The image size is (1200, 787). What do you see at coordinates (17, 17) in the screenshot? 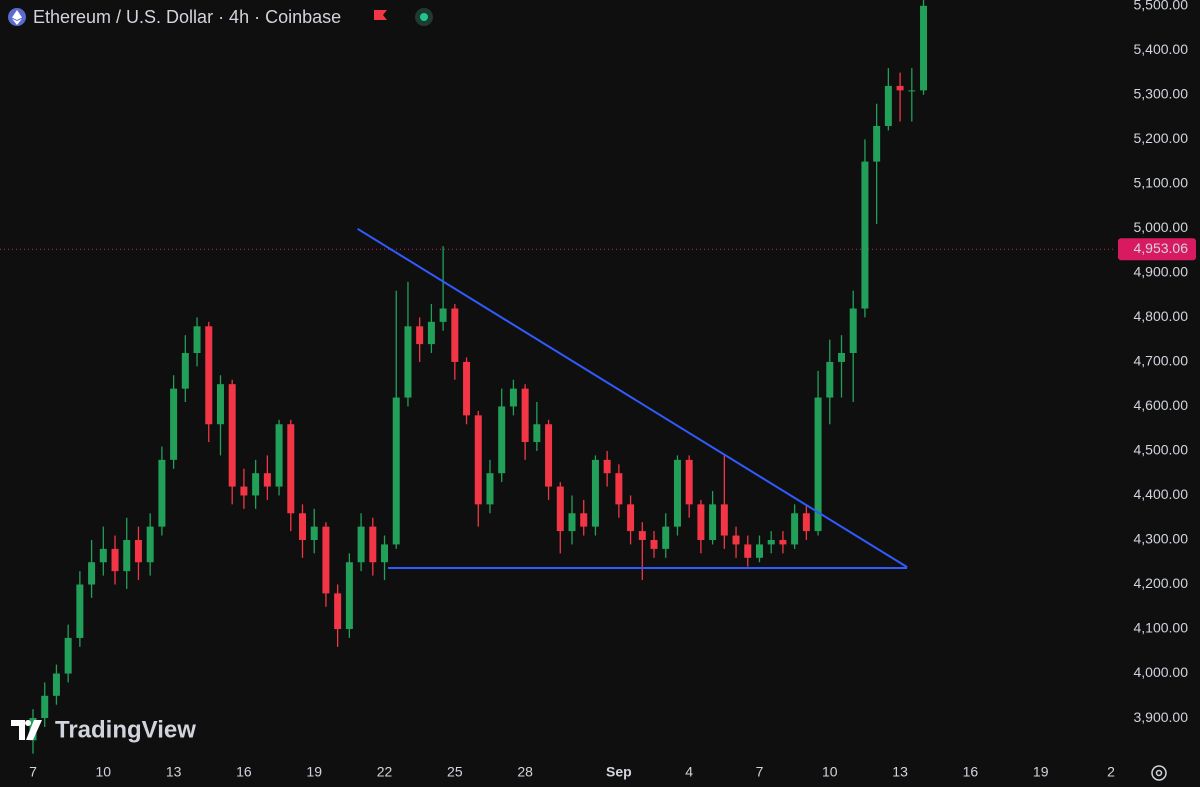
I see `eth-glyph` at bounding box center [17, 17].